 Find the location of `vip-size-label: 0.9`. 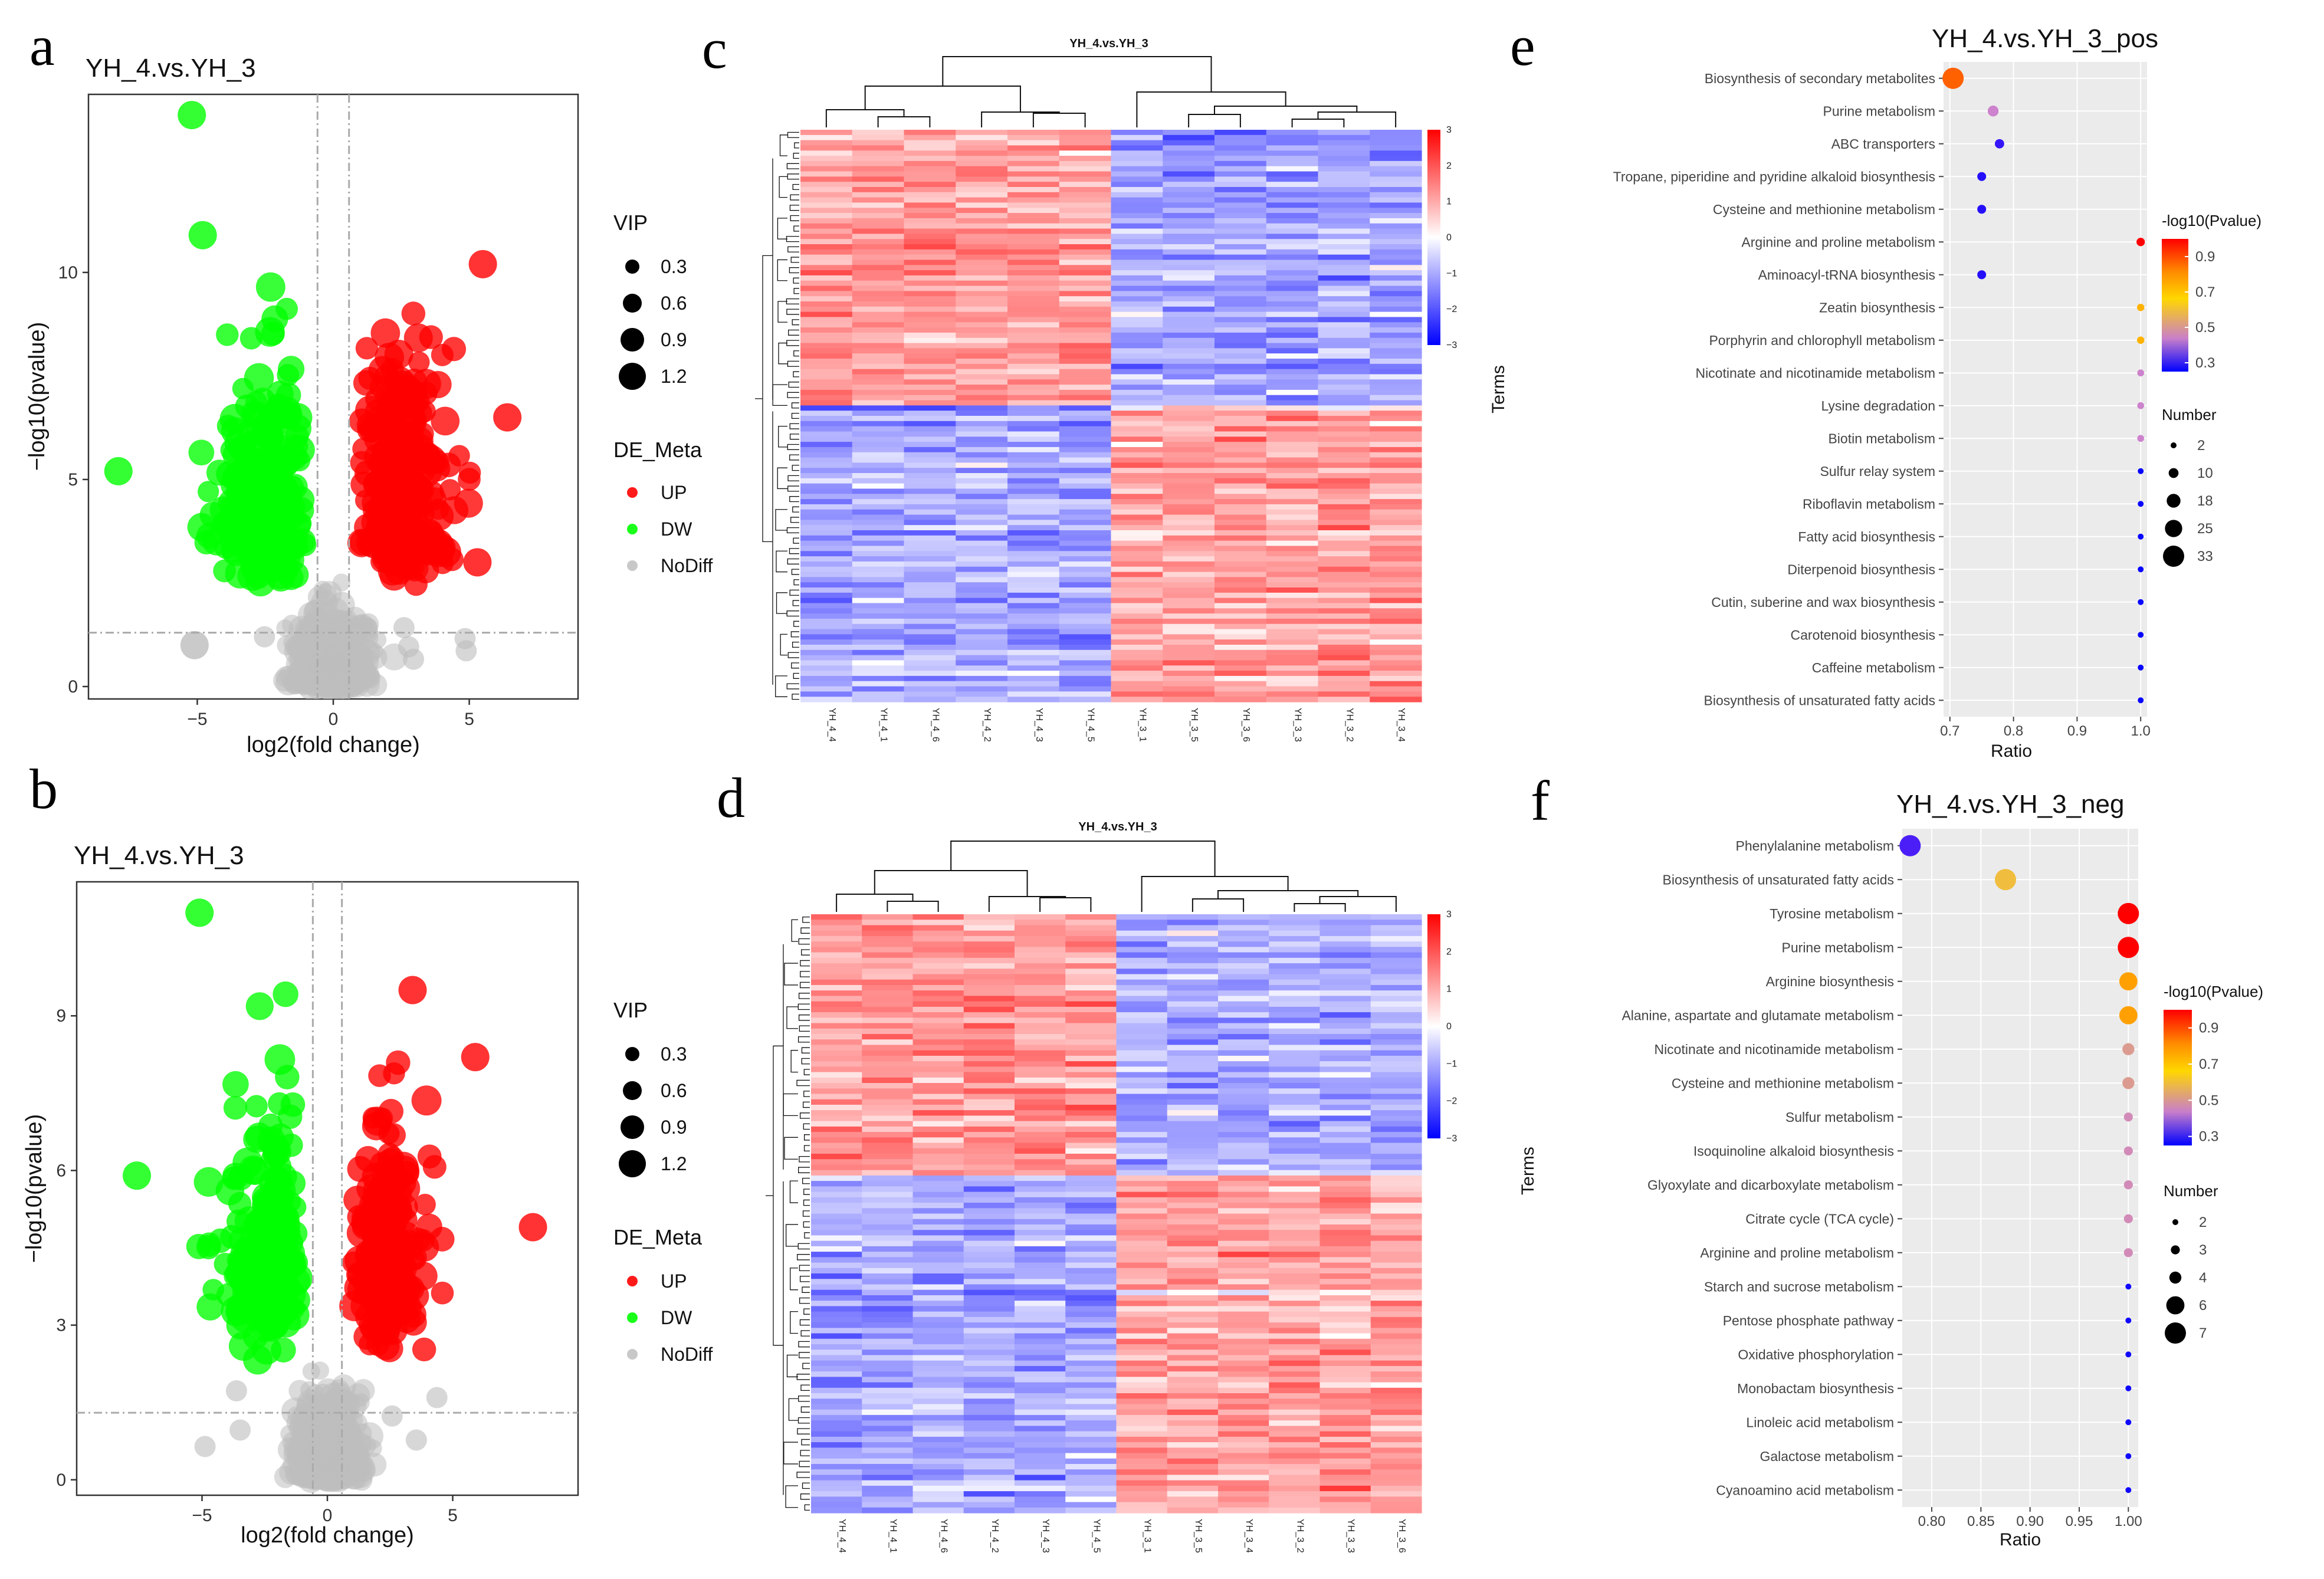

vip-size-label: 0.9 is located at coordinates (674, 1127).